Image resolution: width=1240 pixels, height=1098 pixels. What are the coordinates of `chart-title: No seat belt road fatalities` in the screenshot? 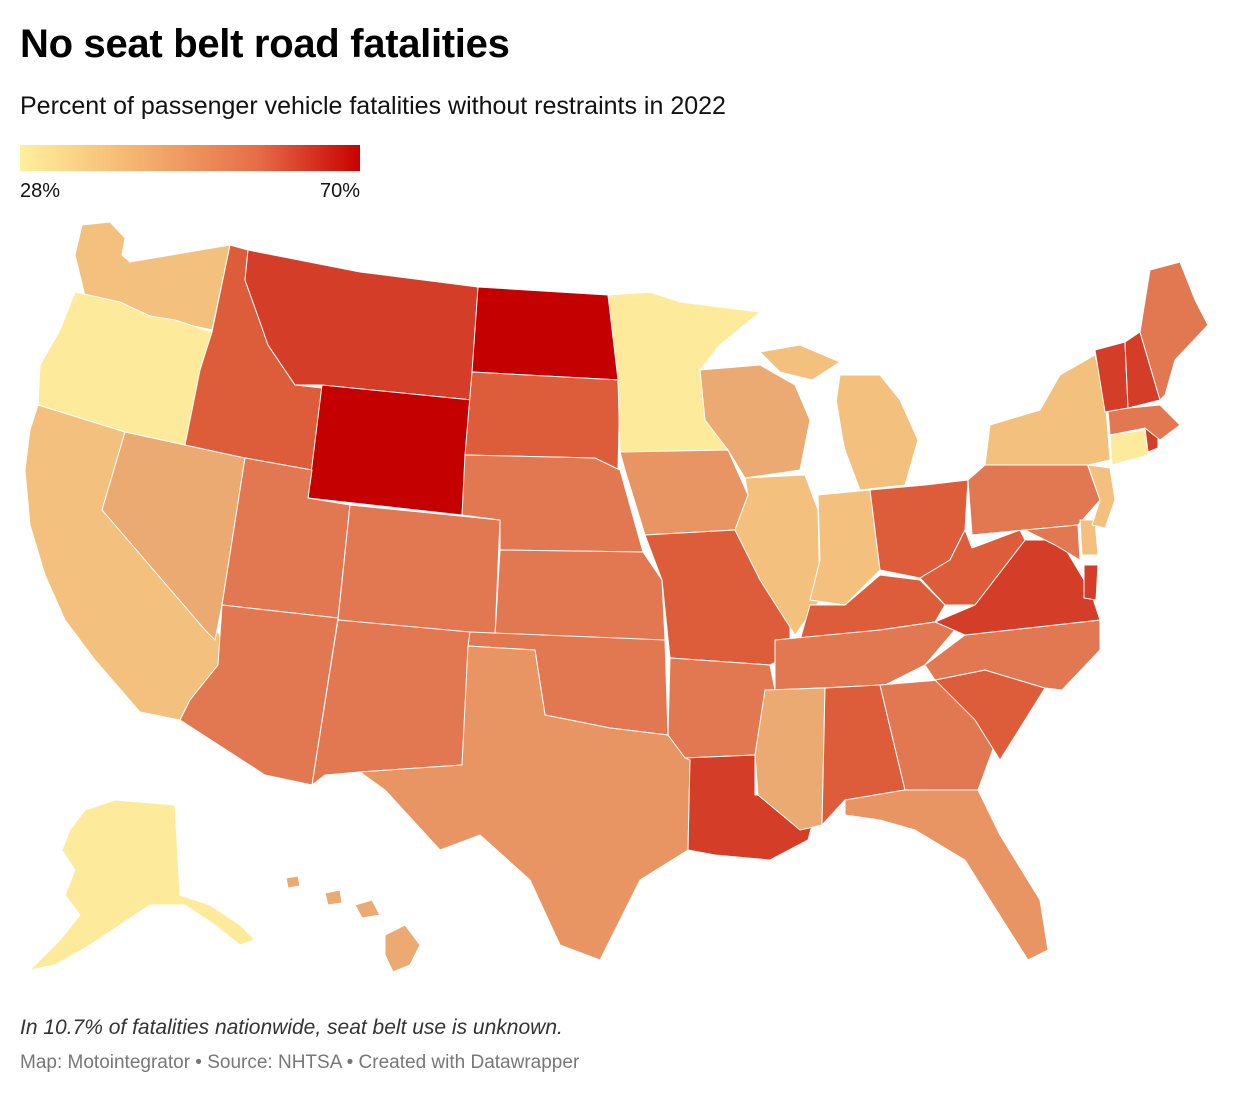 It's located at (265, 44).